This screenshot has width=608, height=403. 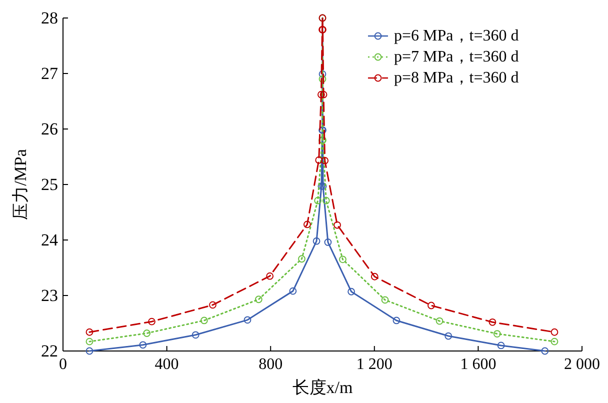 I want to click on legend-label: p=7 MPa，t=360 d, so click(x=456, y=57).